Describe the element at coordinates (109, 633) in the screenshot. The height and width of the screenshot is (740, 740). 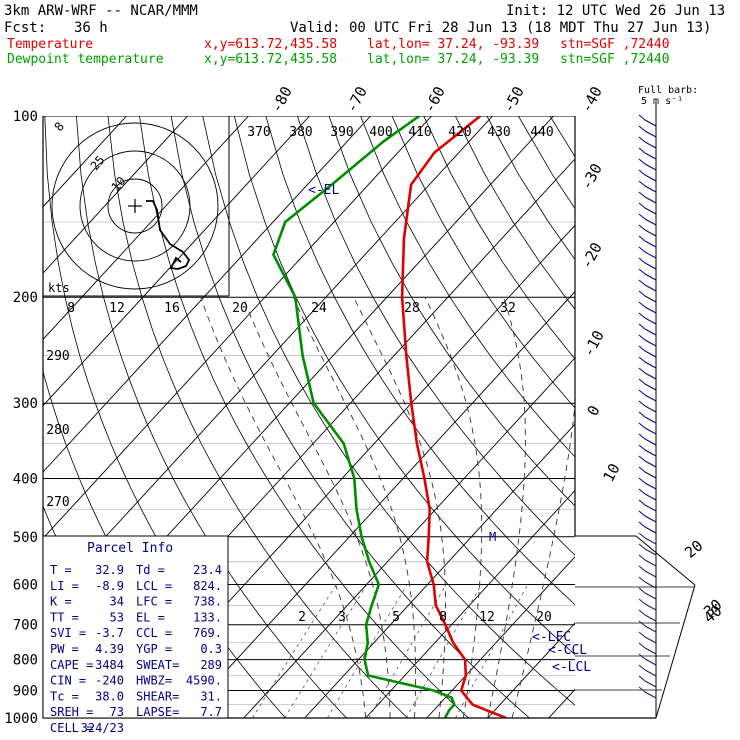
I see `parcel-info-value: -3.7` at that location.